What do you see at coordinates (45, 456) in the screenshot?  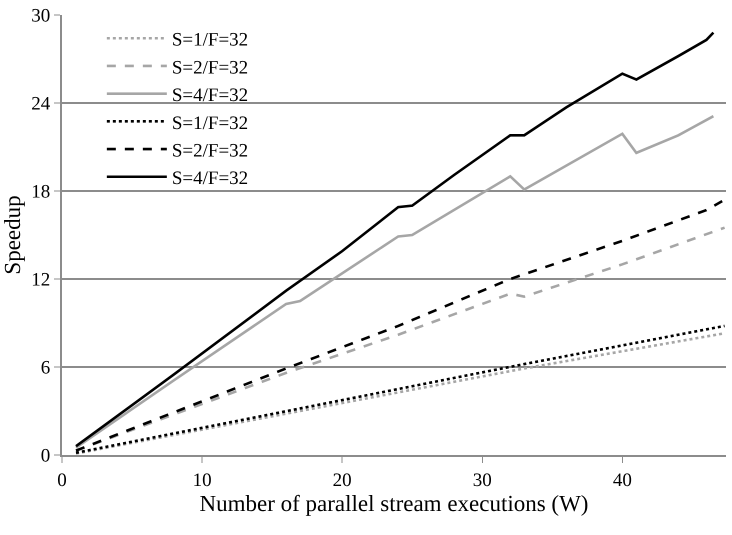 I see `y-tick-label: 0` at bounding box center [45, 456].